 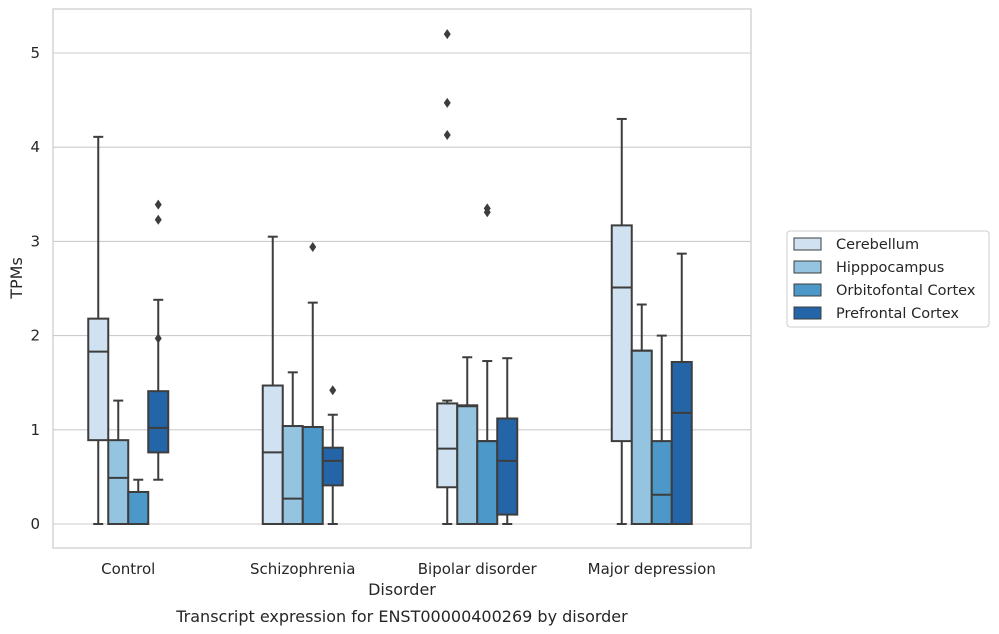 What do you see at coordinates (807, 267) in the screenshot?
I see `legend-swatch-hippocampus` at bounding box center [807, 267].